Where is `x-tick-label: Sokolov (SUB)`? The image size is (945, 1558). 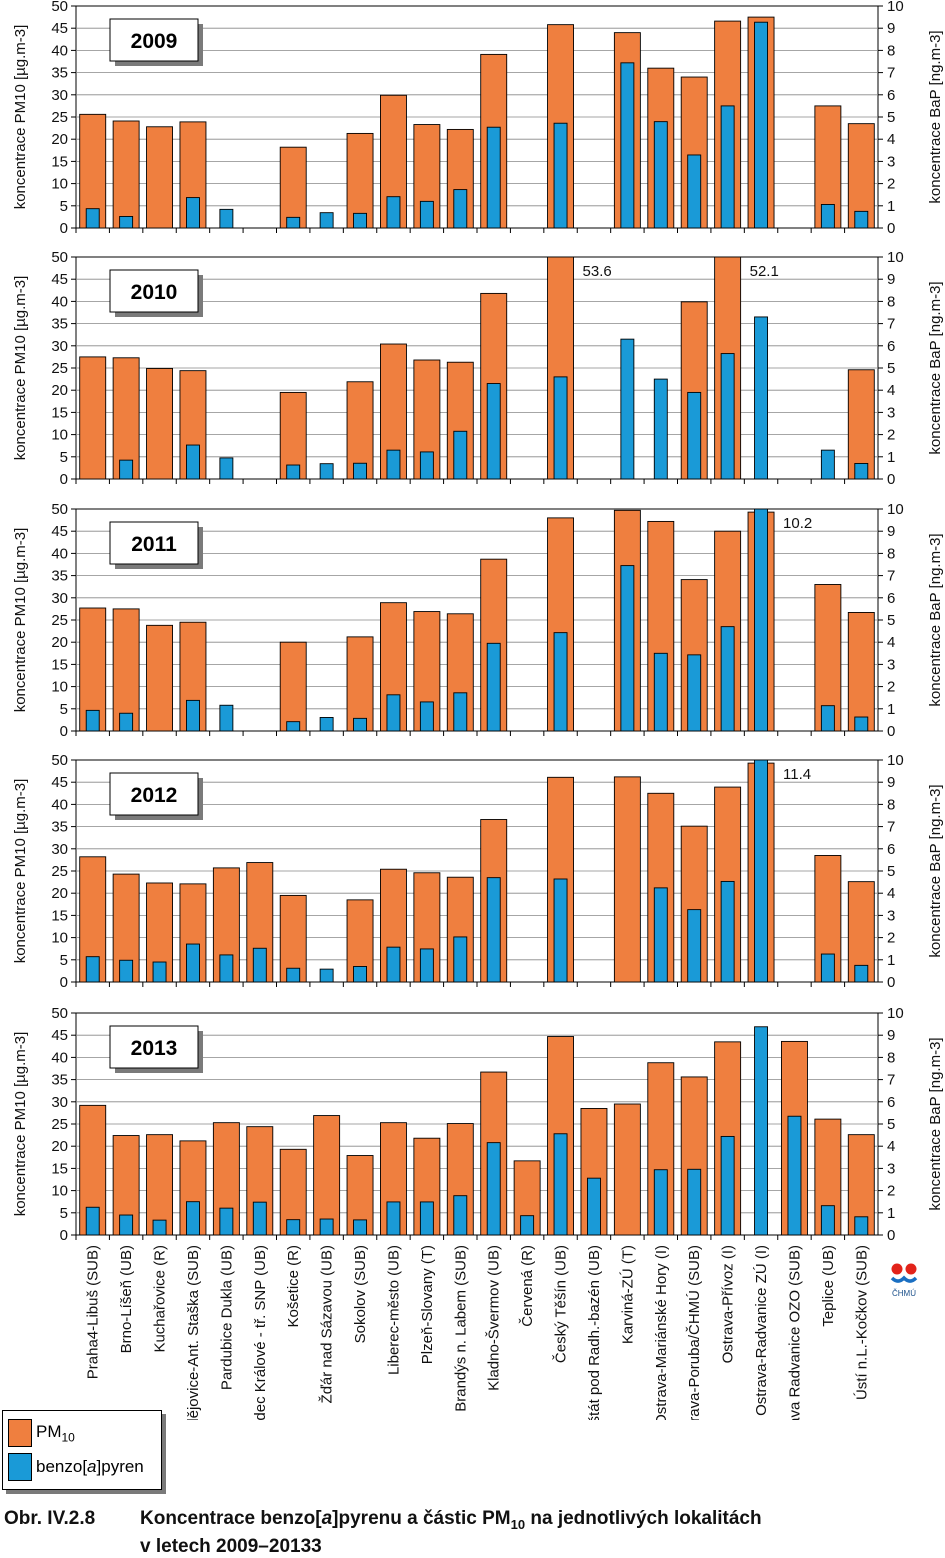 x-tick-label: Sokolov (SUB) is located at coordinates (360, 1294).